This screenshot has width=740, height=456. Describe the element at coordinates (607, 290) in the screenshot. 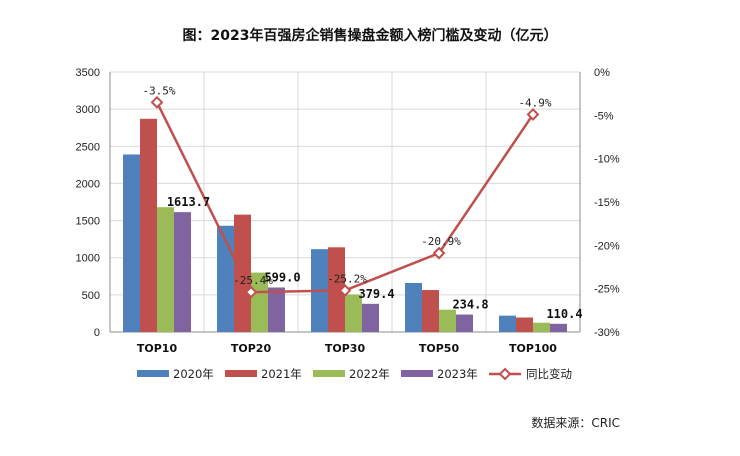

I see `y-right-tick-label: -25%` at that location.